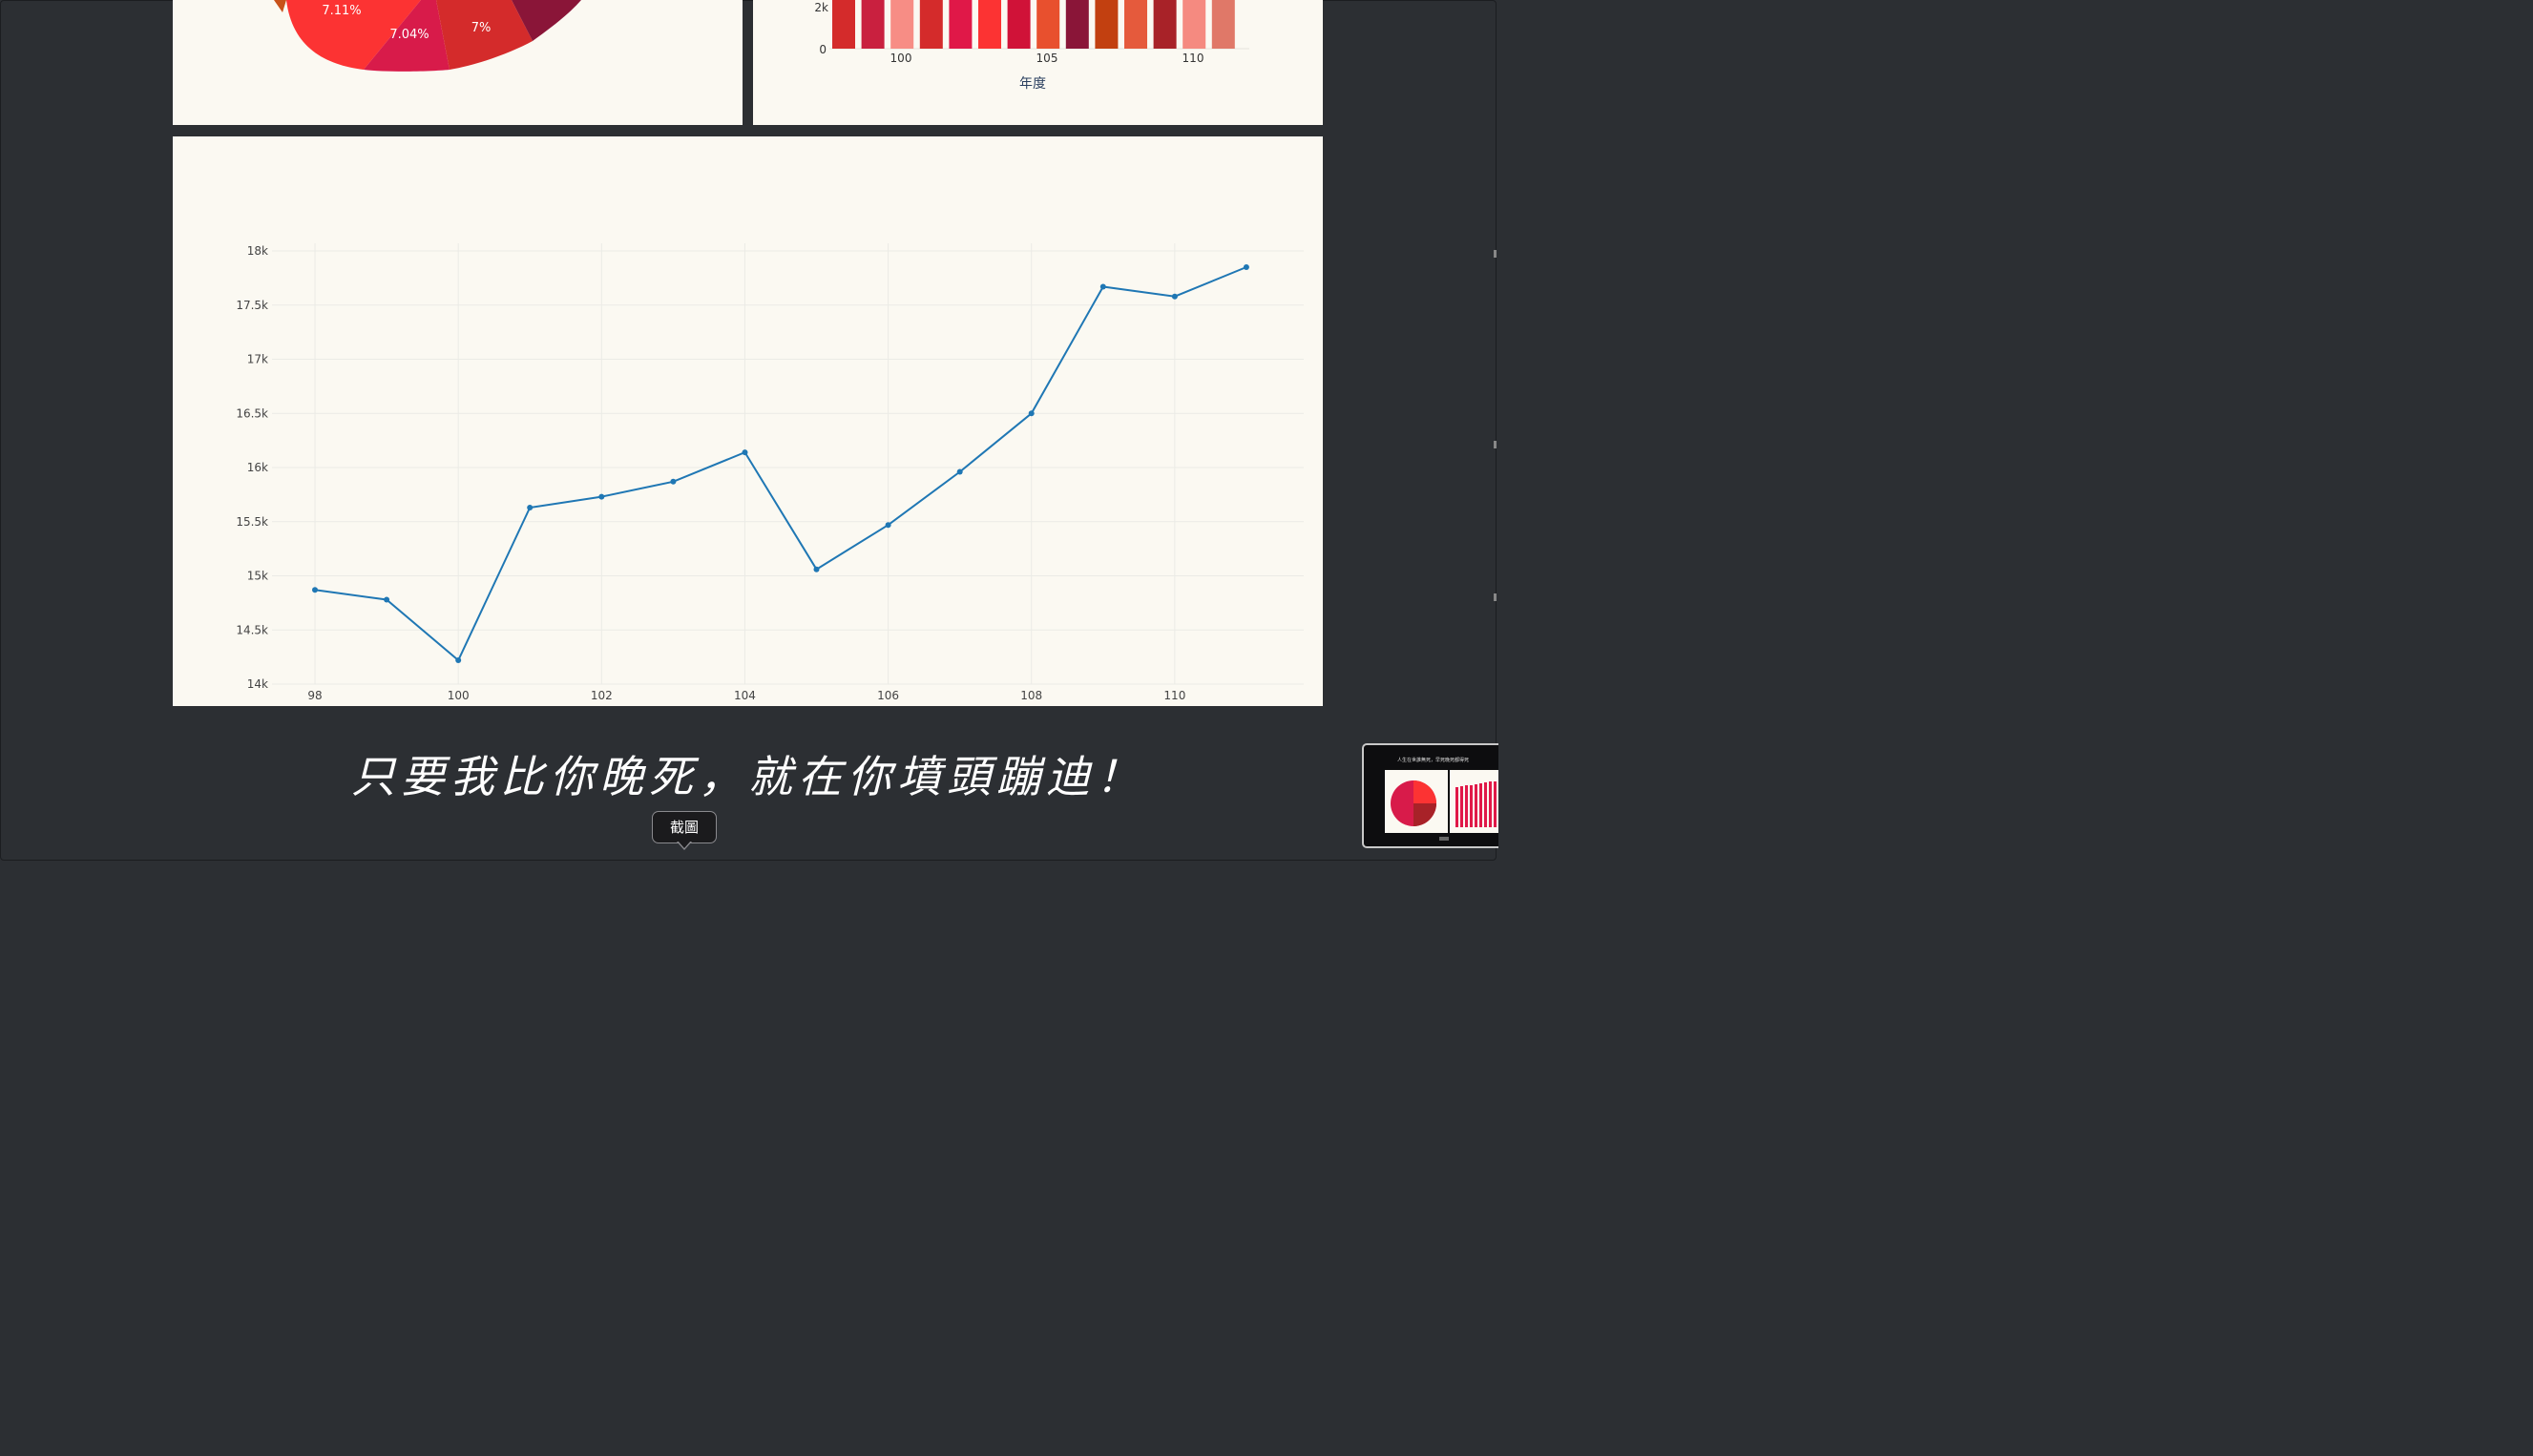 This screenshot has width=2533, height=1456. Describe the element at coordinates (252, 629) in the screenshot. I see `y-tick-label: 14.5k` at that location.